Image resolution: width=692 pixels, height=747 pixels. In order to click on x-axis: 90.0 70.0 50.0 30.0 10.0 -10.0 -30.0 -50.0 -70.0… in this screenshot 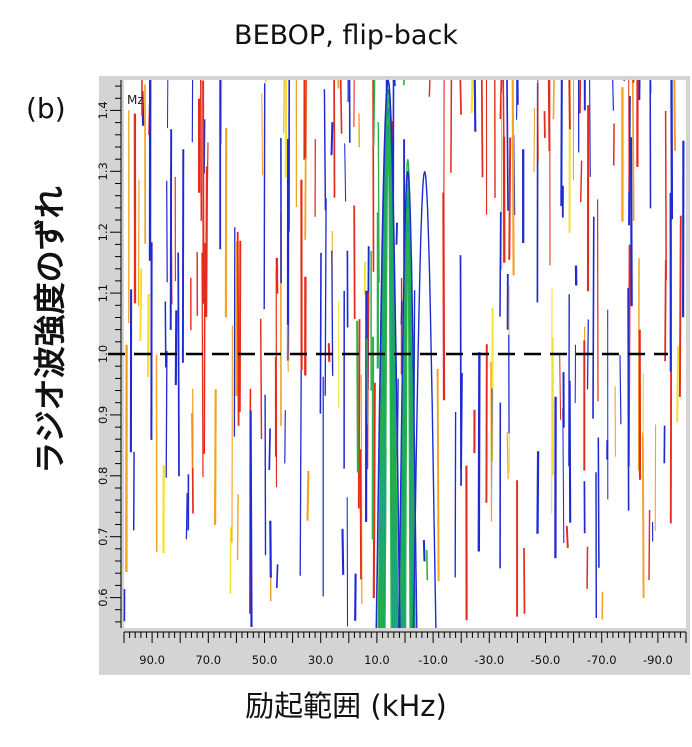, I will do `click(405, 649)`.